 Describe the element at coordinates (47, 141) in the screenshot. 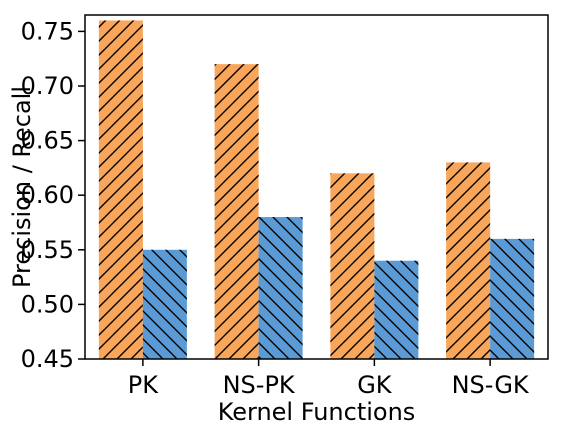

I see `y-tick-label: 0.65` at that location.